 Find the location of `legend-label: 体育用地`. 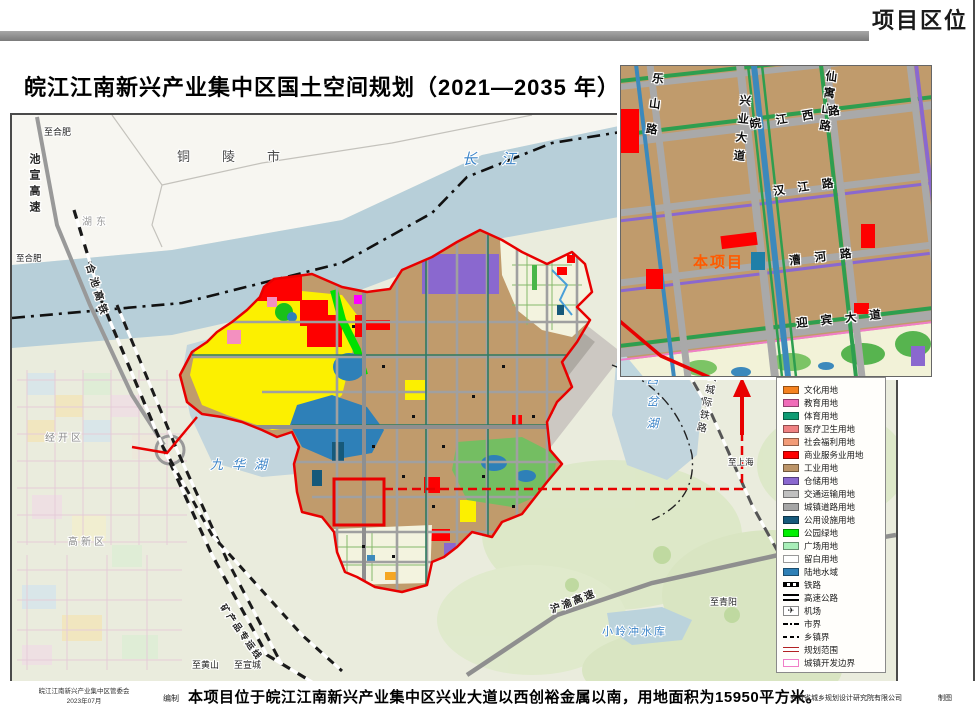

legend-label: 体育用地 is located at coordinates (821, 415).